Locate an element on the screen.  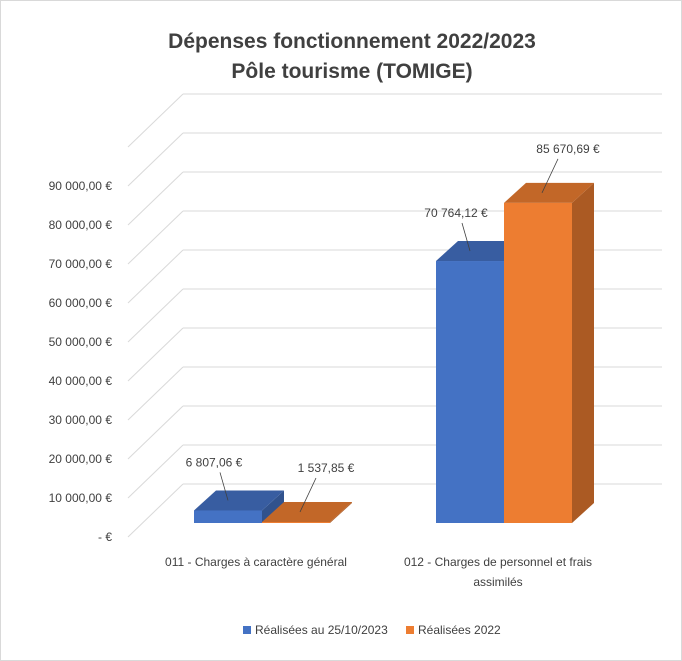
y-tick-label: 10 000,00 € is located at coordinates (81, 498).